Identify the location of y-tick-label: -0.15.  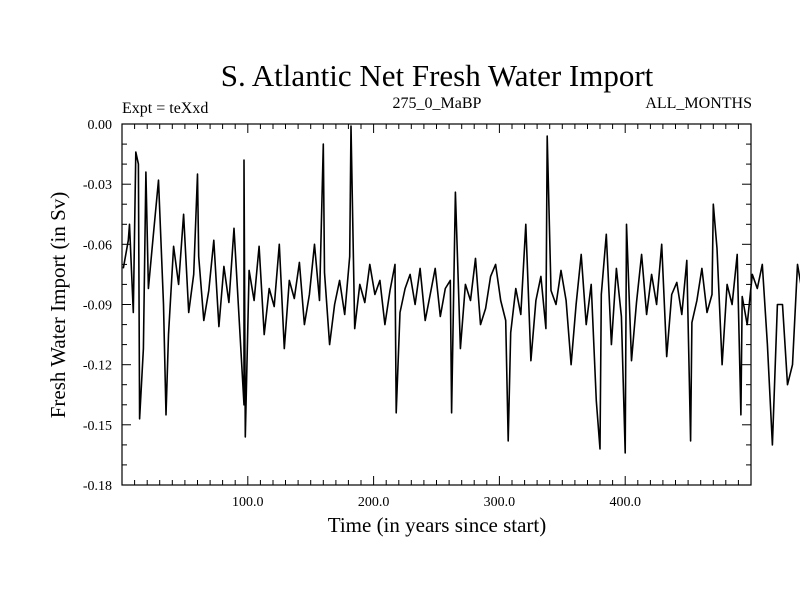
(97, 426).